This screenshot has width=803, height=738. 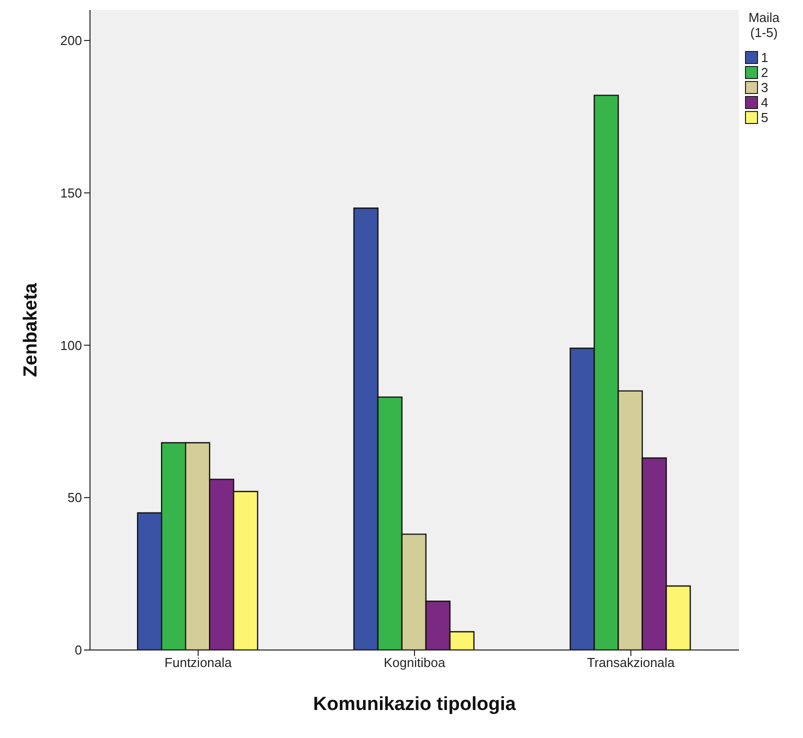 I want to click on y-tick-label: 100, so click(x=71, y=345).